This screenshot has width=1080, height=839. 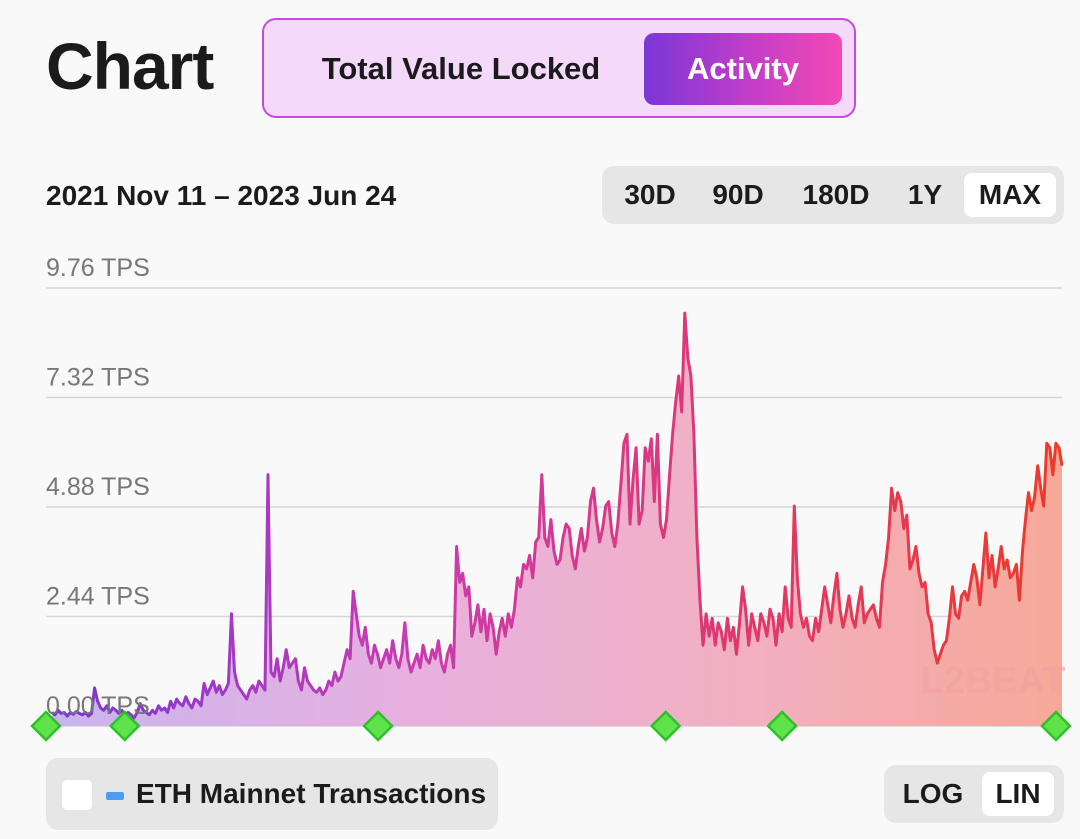 I want to click on watermark-logo: L2BEAT, so click(x=993, y=681).